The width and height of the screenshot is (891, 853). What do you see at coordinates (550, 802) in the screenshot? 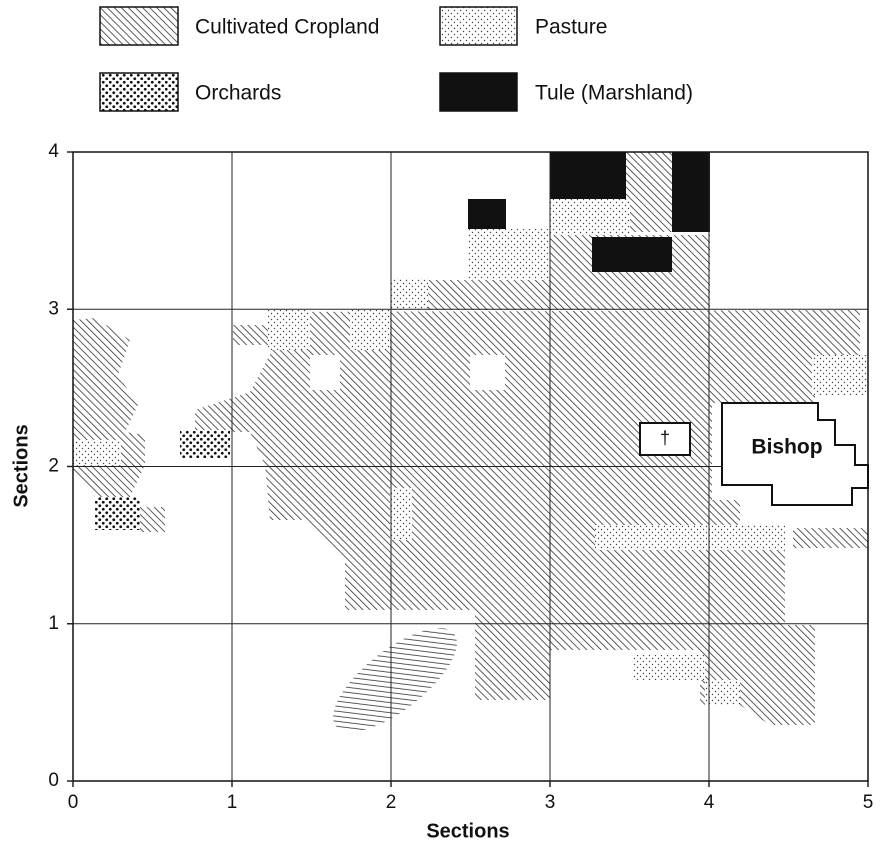
I see `x-tick-label: 3` at bounding box center [550, 802].